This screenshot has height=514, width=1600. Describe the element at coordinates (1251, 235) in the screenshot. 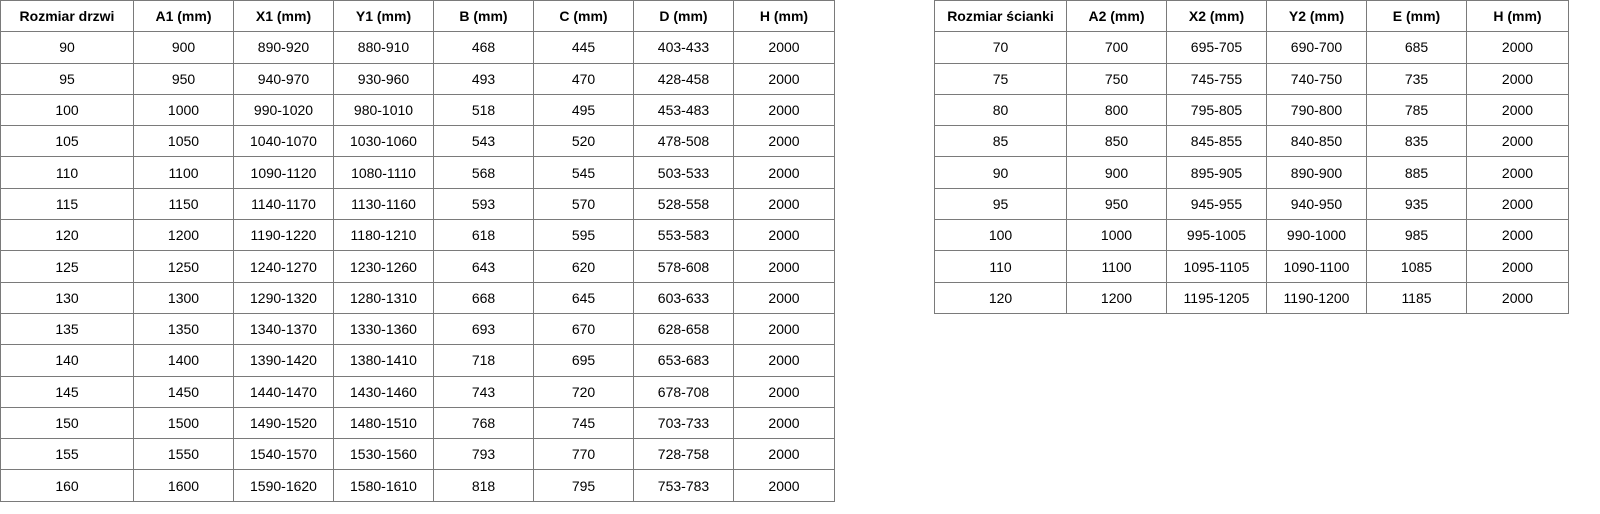

I see `table-row: 100 1000 995-1005 990-1000 985 2000` at that location.